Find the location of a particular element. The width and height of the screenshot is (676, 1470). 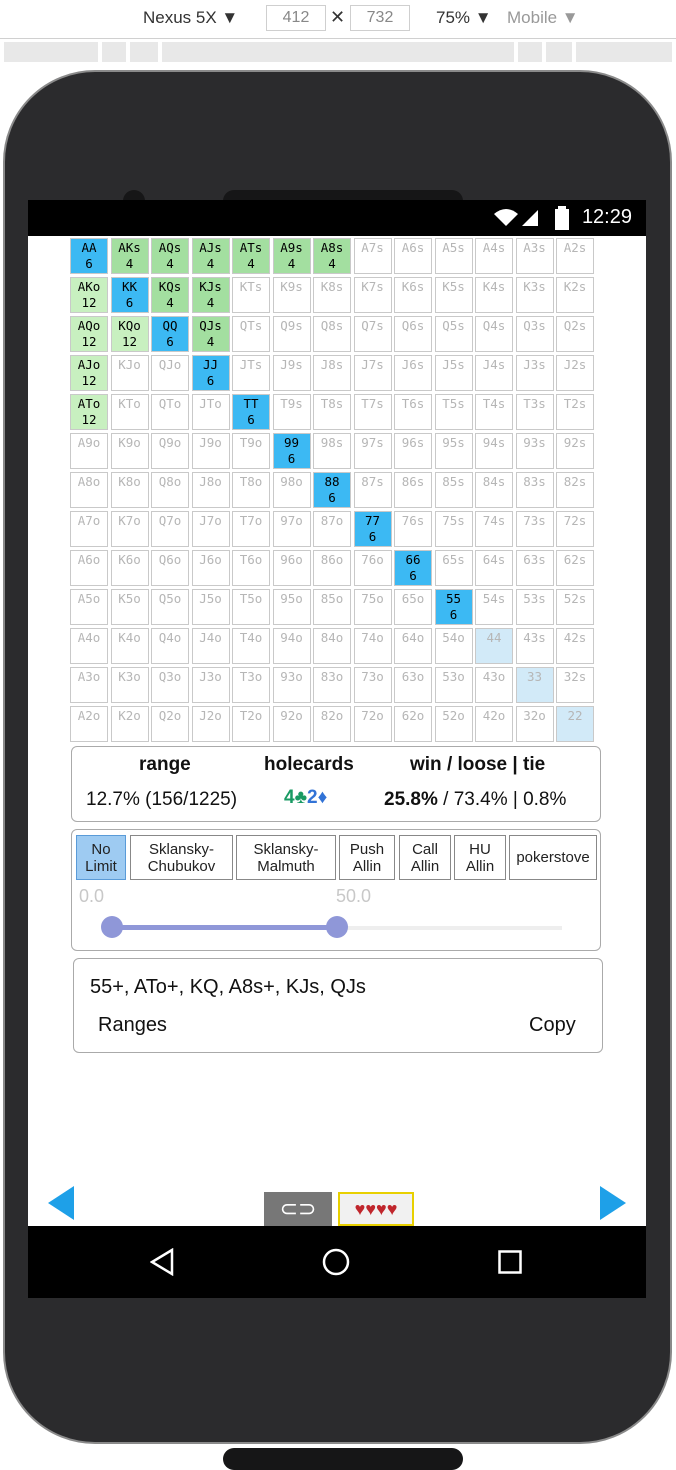

hand-cell: K5o is located at coordinates (129, 607).